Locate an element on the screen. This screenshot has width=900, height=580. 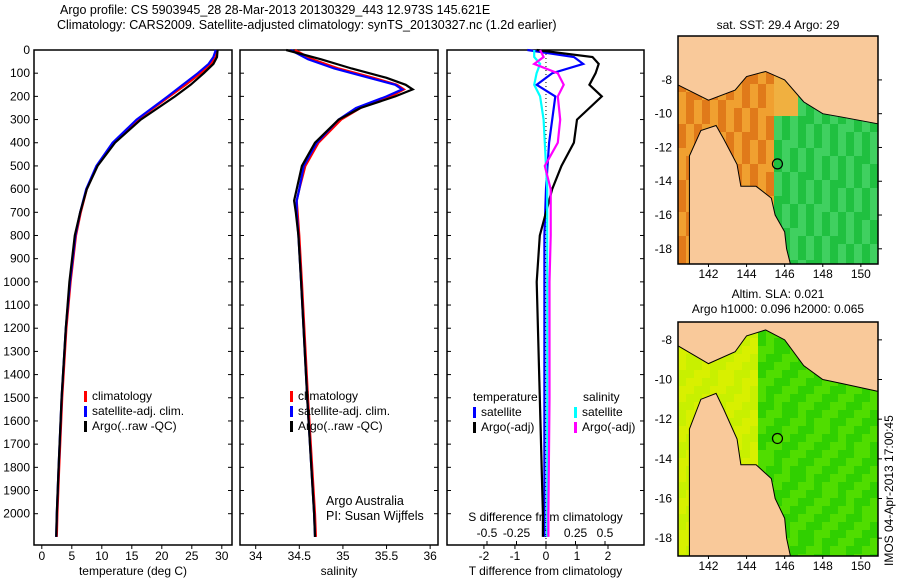
y-tick-label: 1600 is located at coordinates (16, 421).